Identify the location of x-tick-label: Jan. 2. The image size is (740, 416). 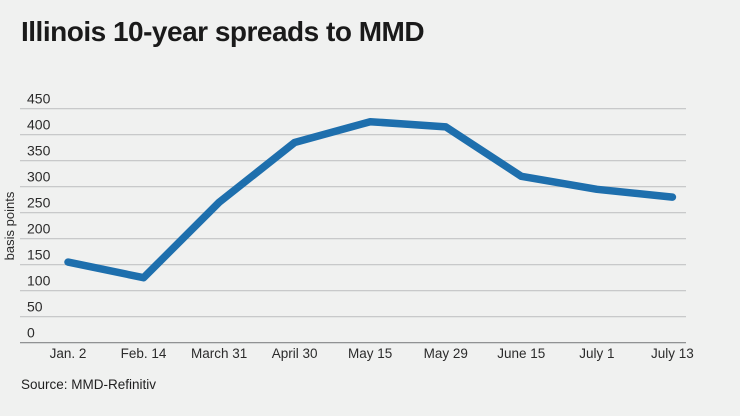
(68, 353).